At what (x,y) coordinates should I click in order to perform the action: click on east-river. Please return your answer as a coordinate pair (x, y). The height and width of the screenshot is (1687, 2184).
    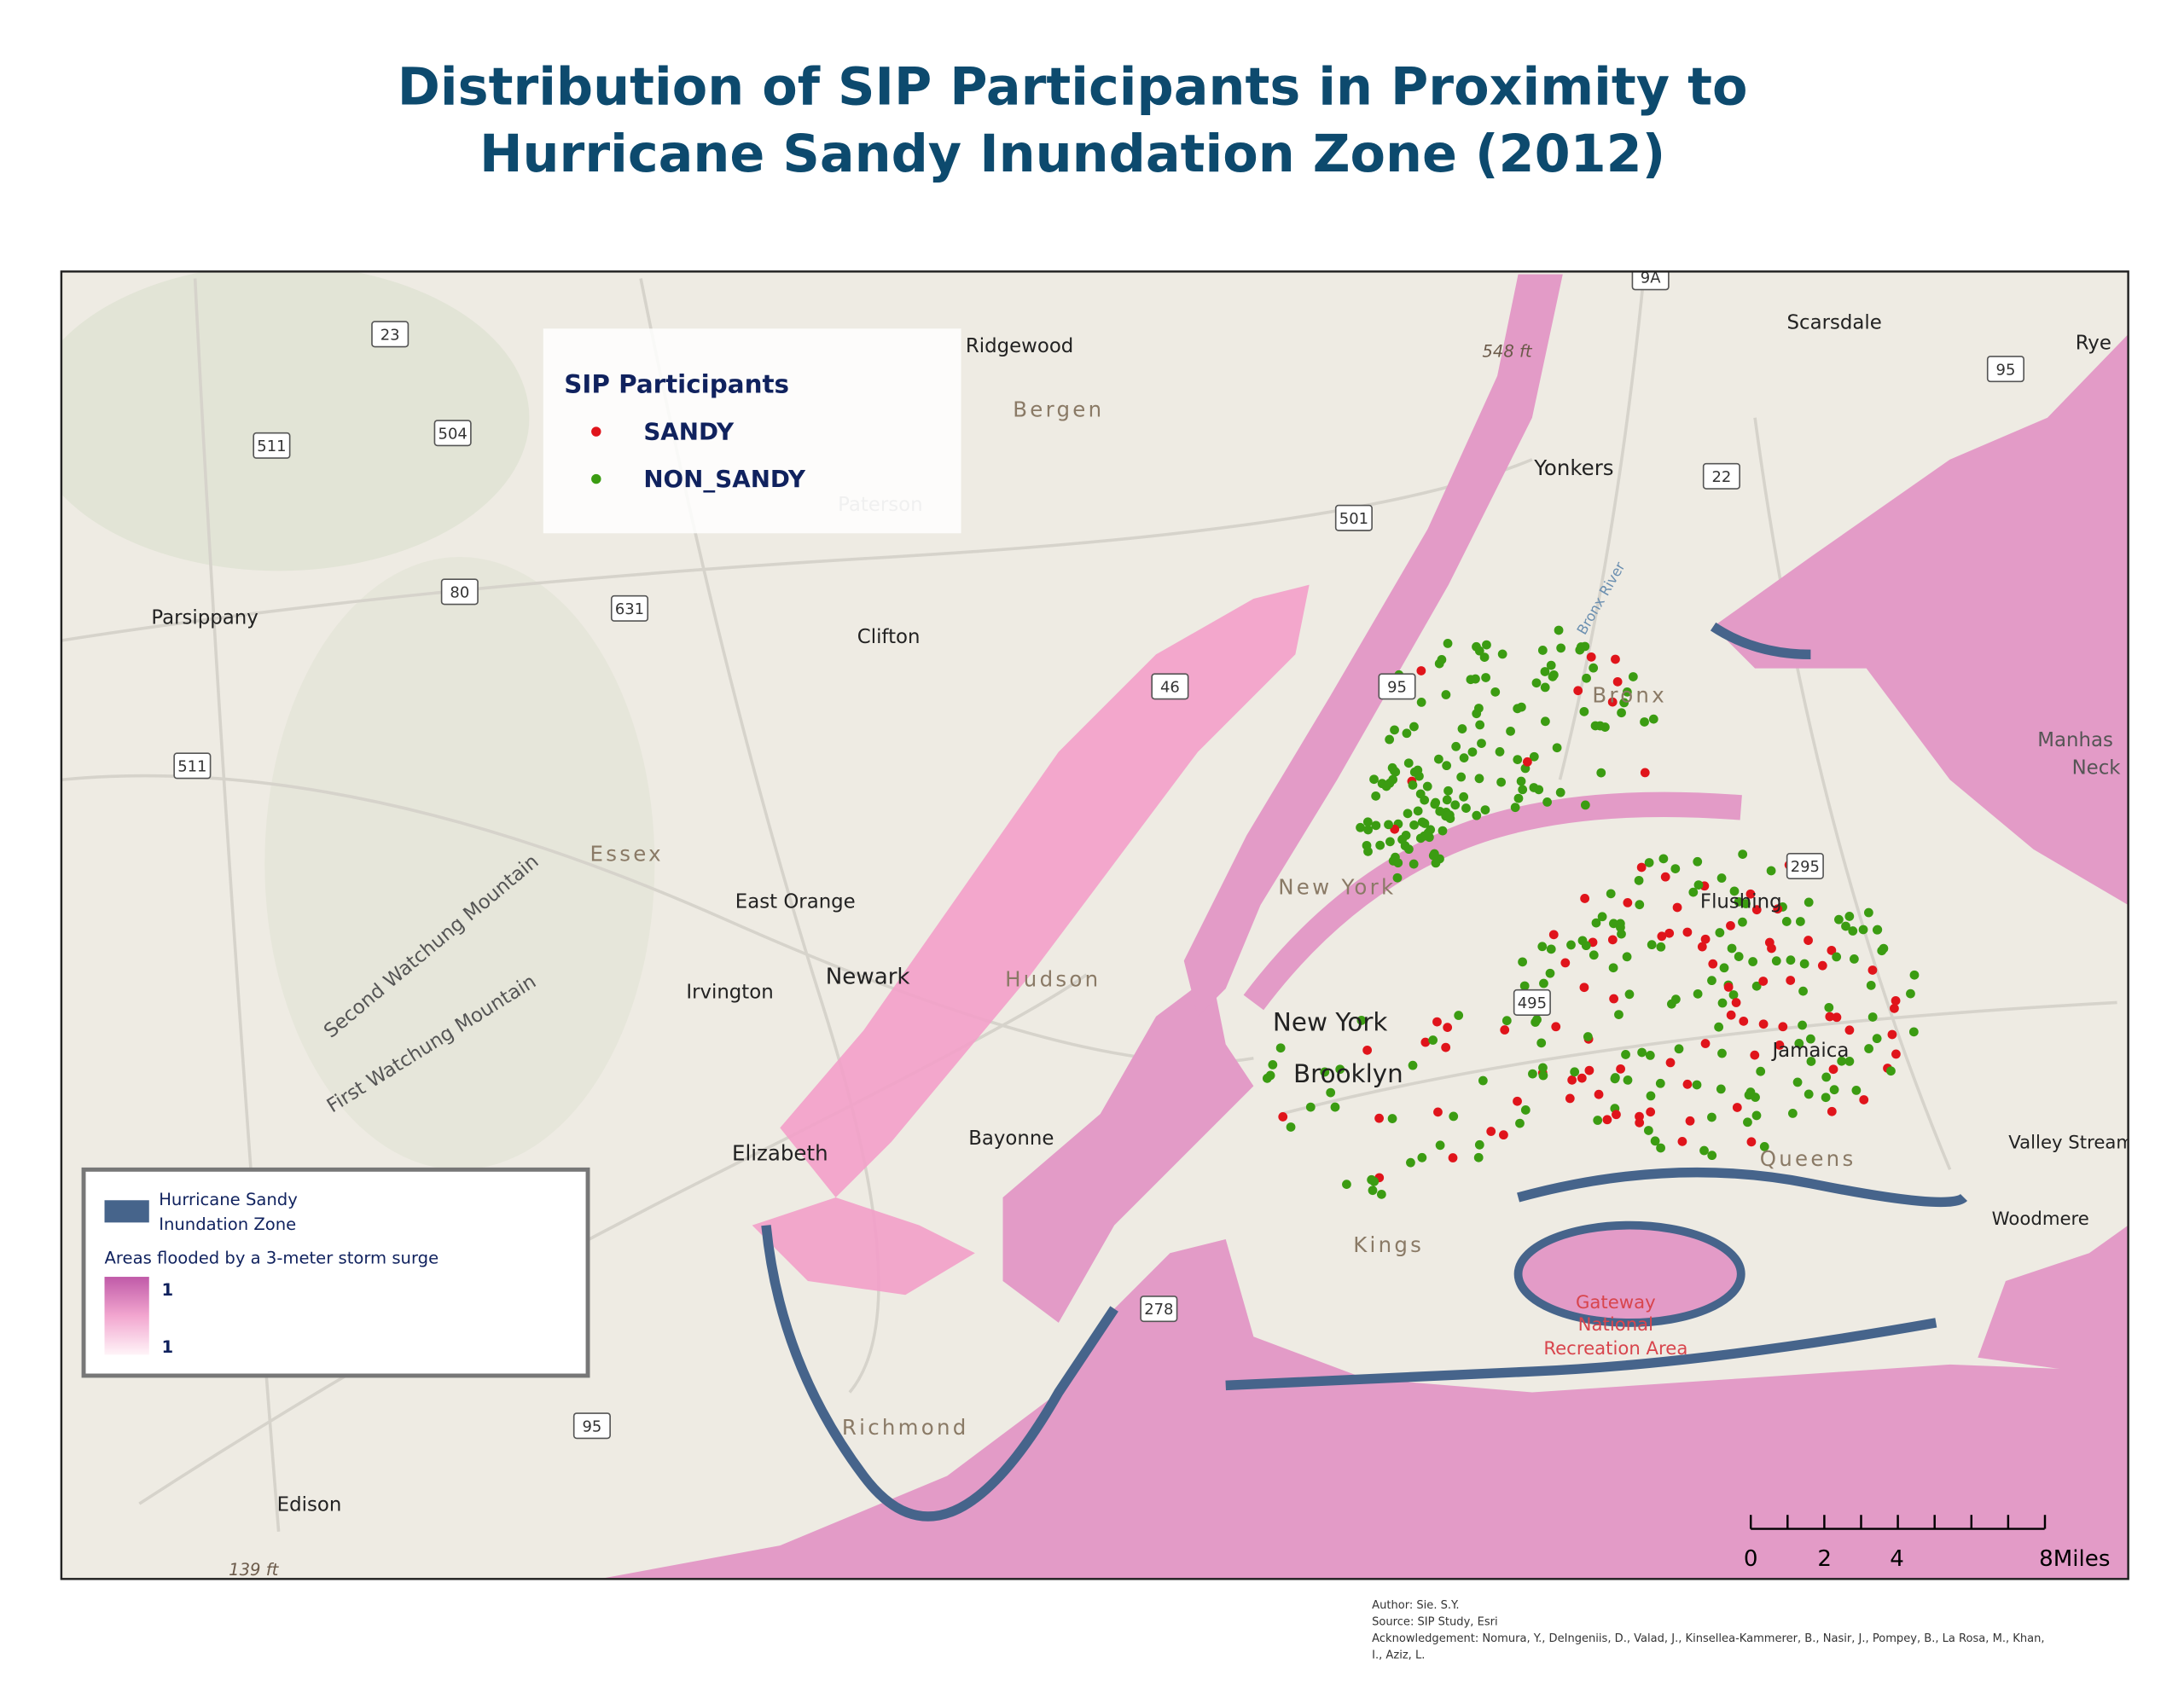
    Looking at the image, I should click on (1492, 901).